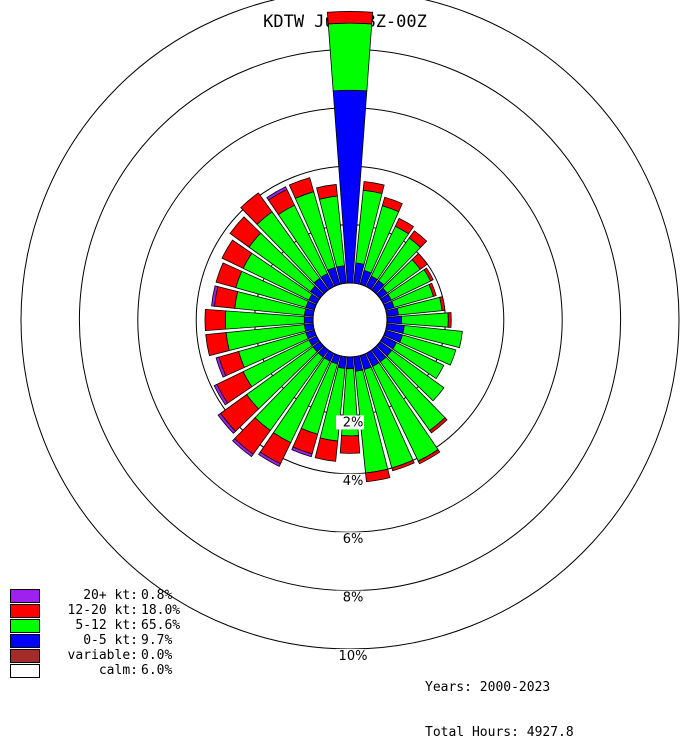  I want to click on bar-segment-280-20-kt, so click(215, 296).